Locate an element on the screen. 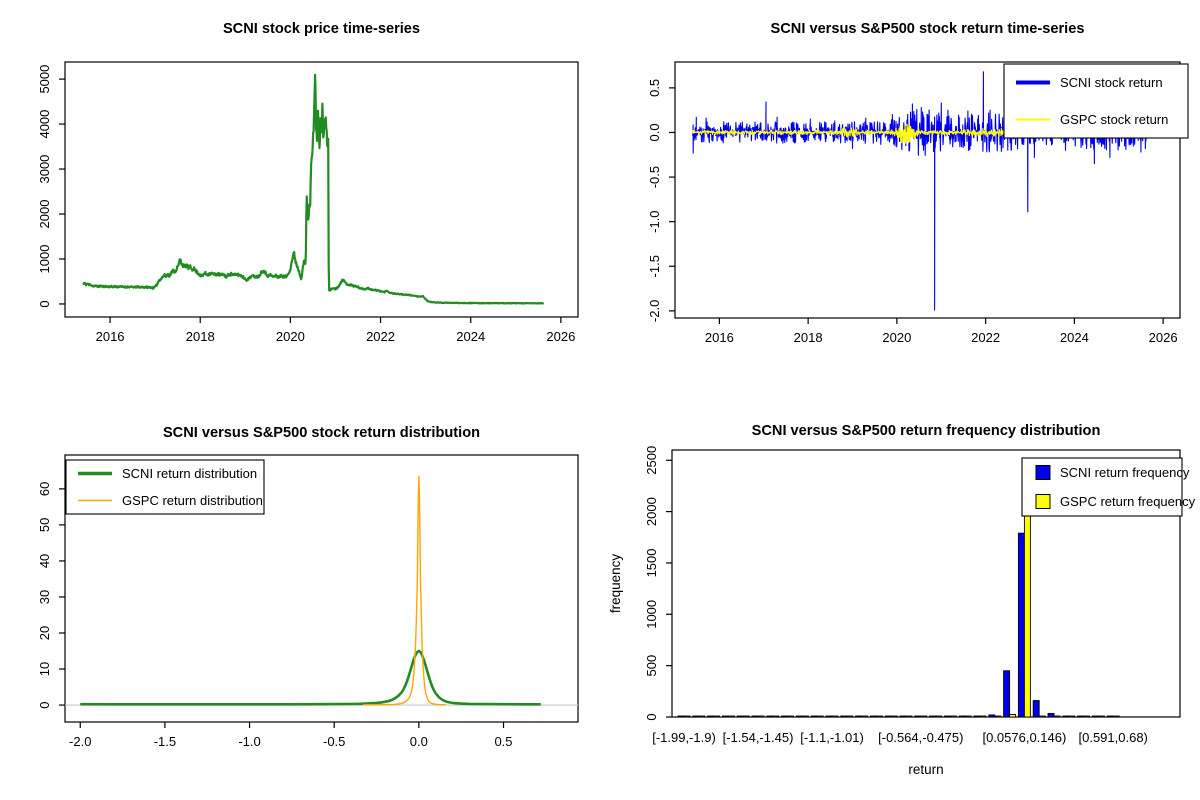  y-tick-label: 0.0 is located at coordinates (654, 132).